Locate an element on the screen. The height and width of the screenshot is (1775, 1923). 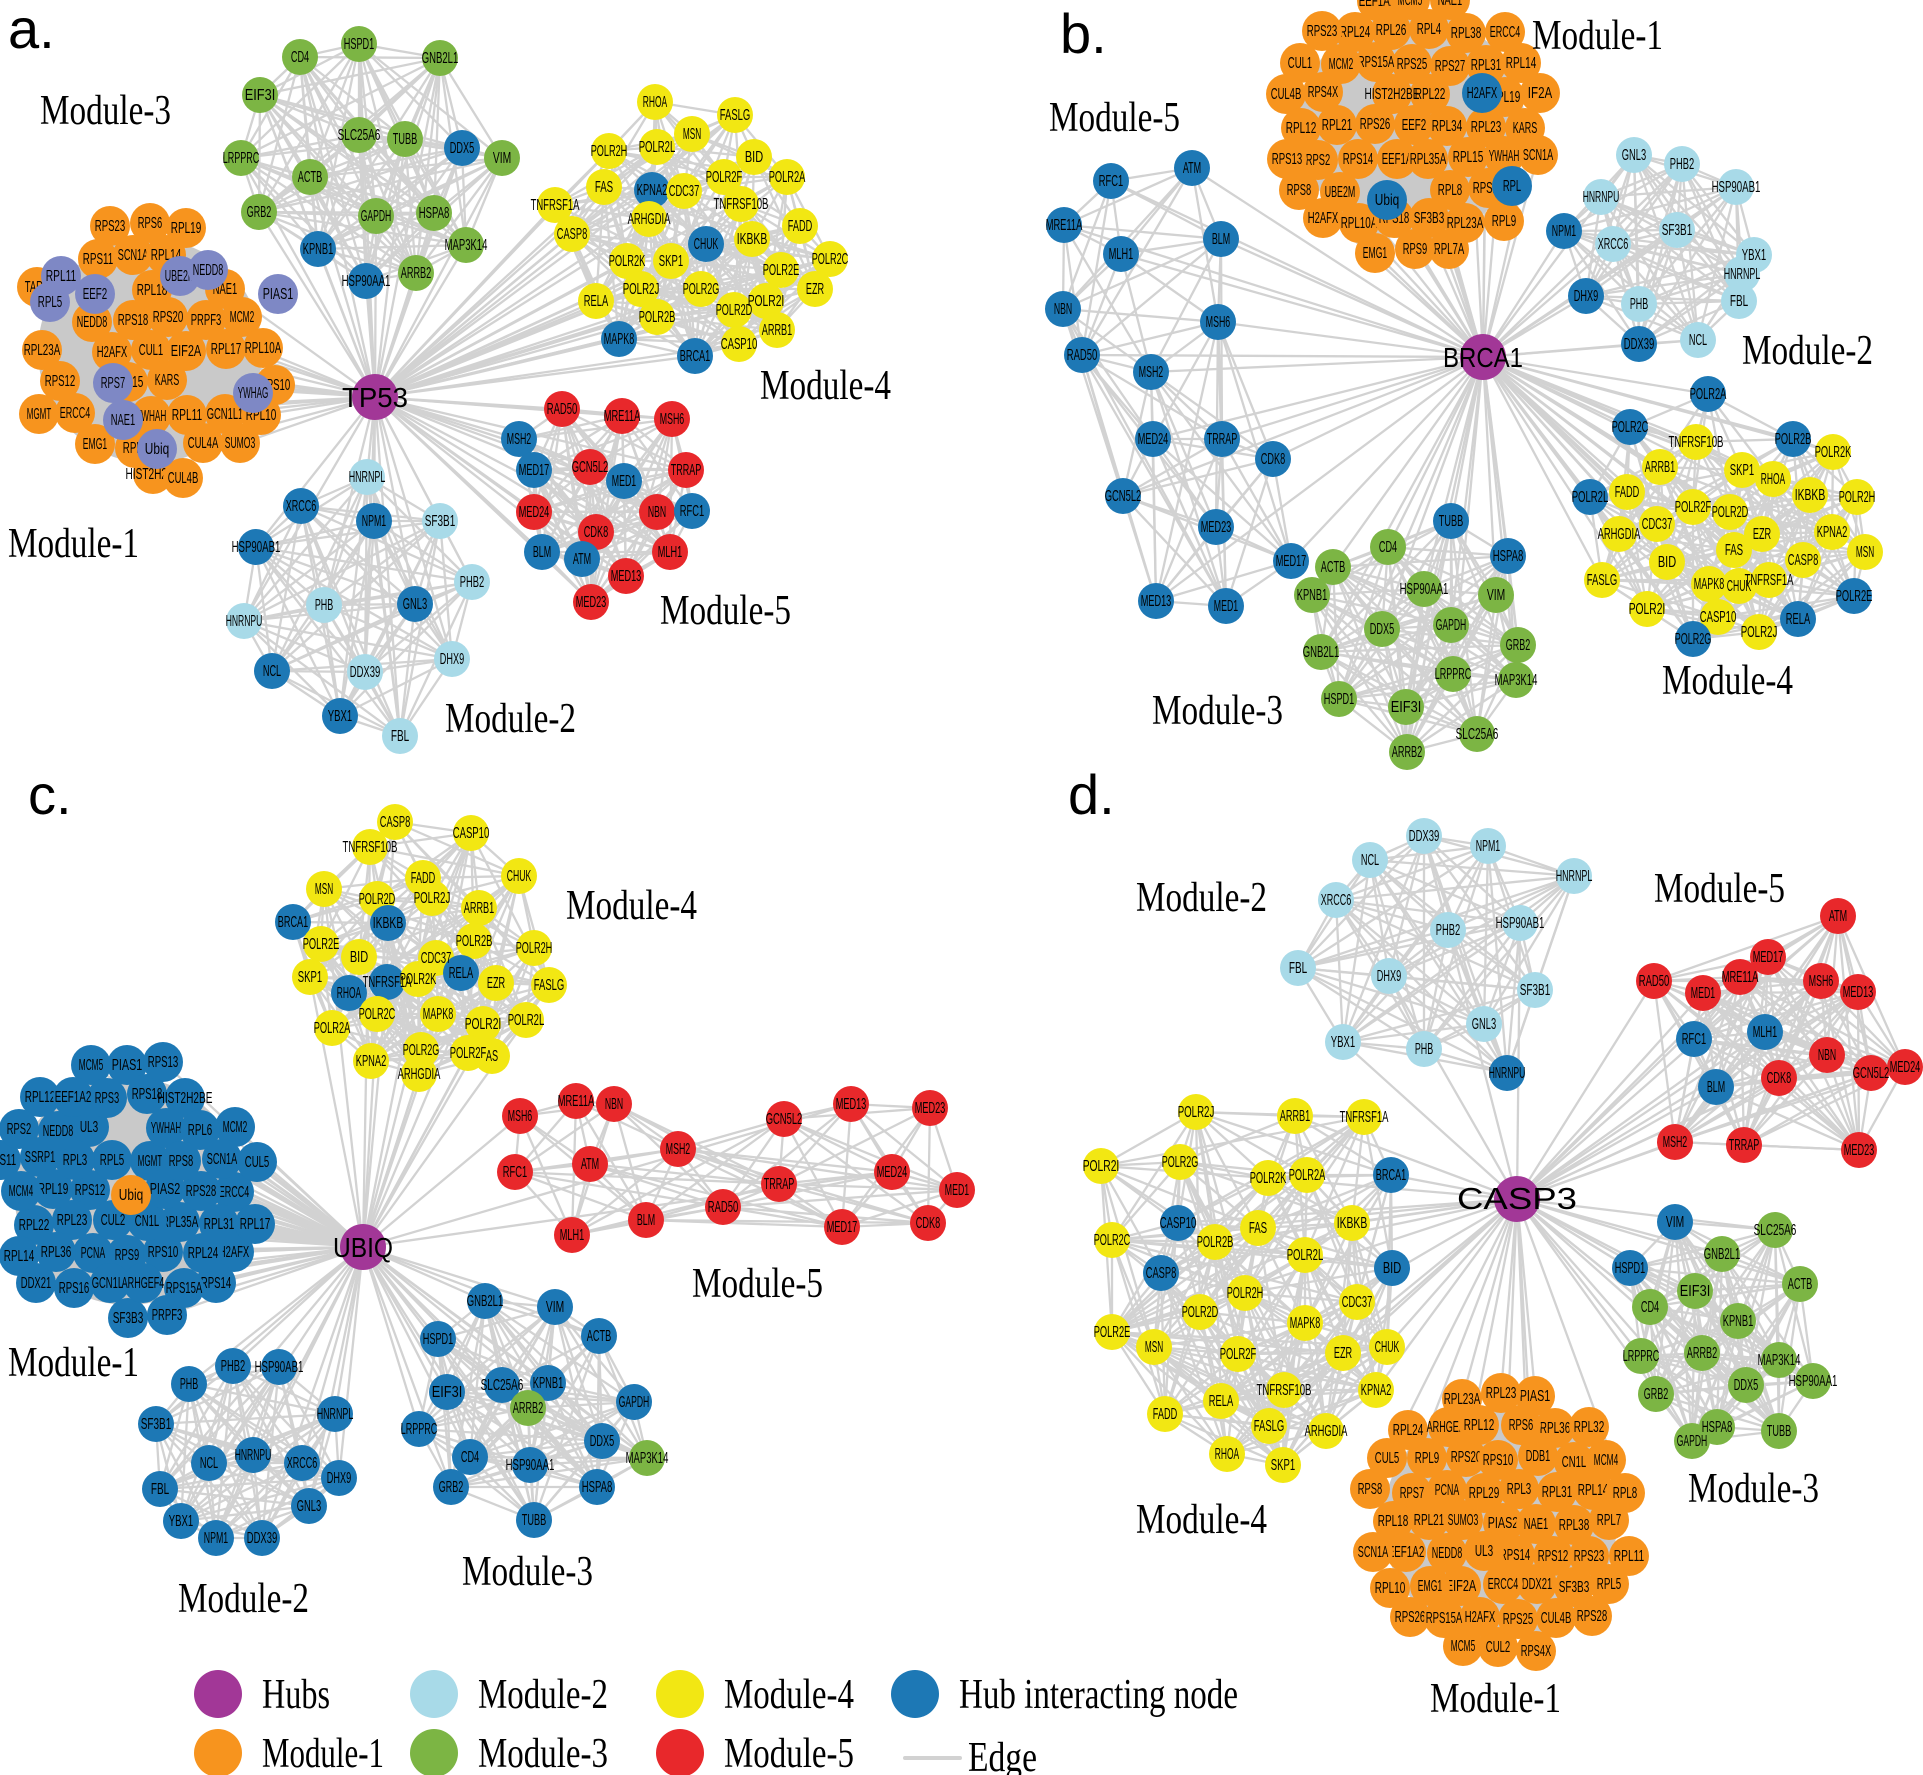
svg-text: CUL5 is located at coordinates (257, 1162).